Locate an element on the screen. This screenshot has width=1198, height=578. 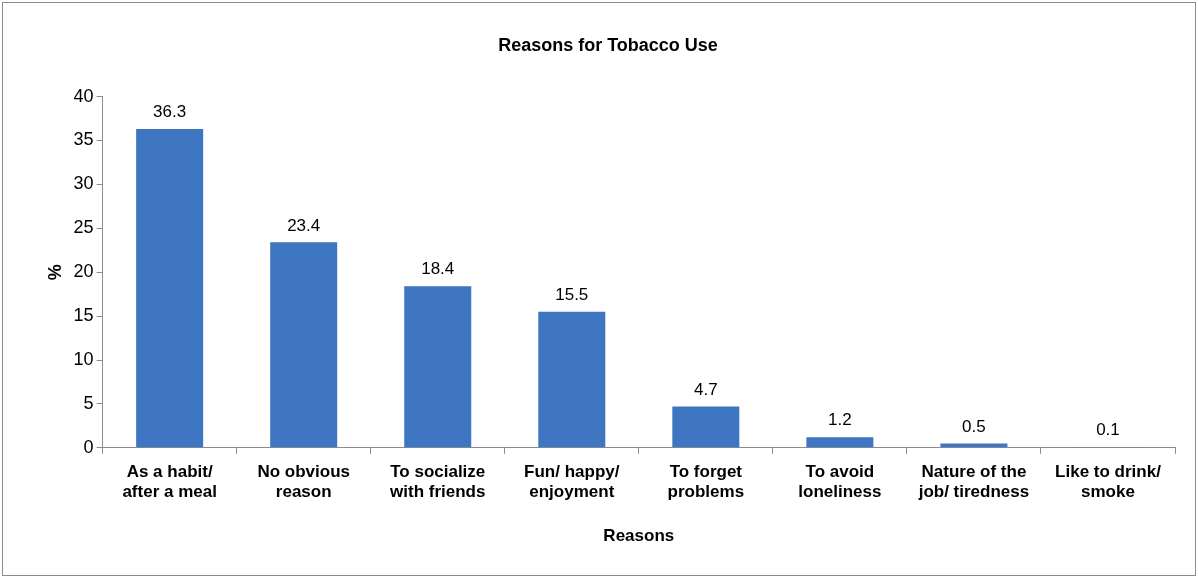
y-tick-label: 30 is located at coordinates (83, 183).